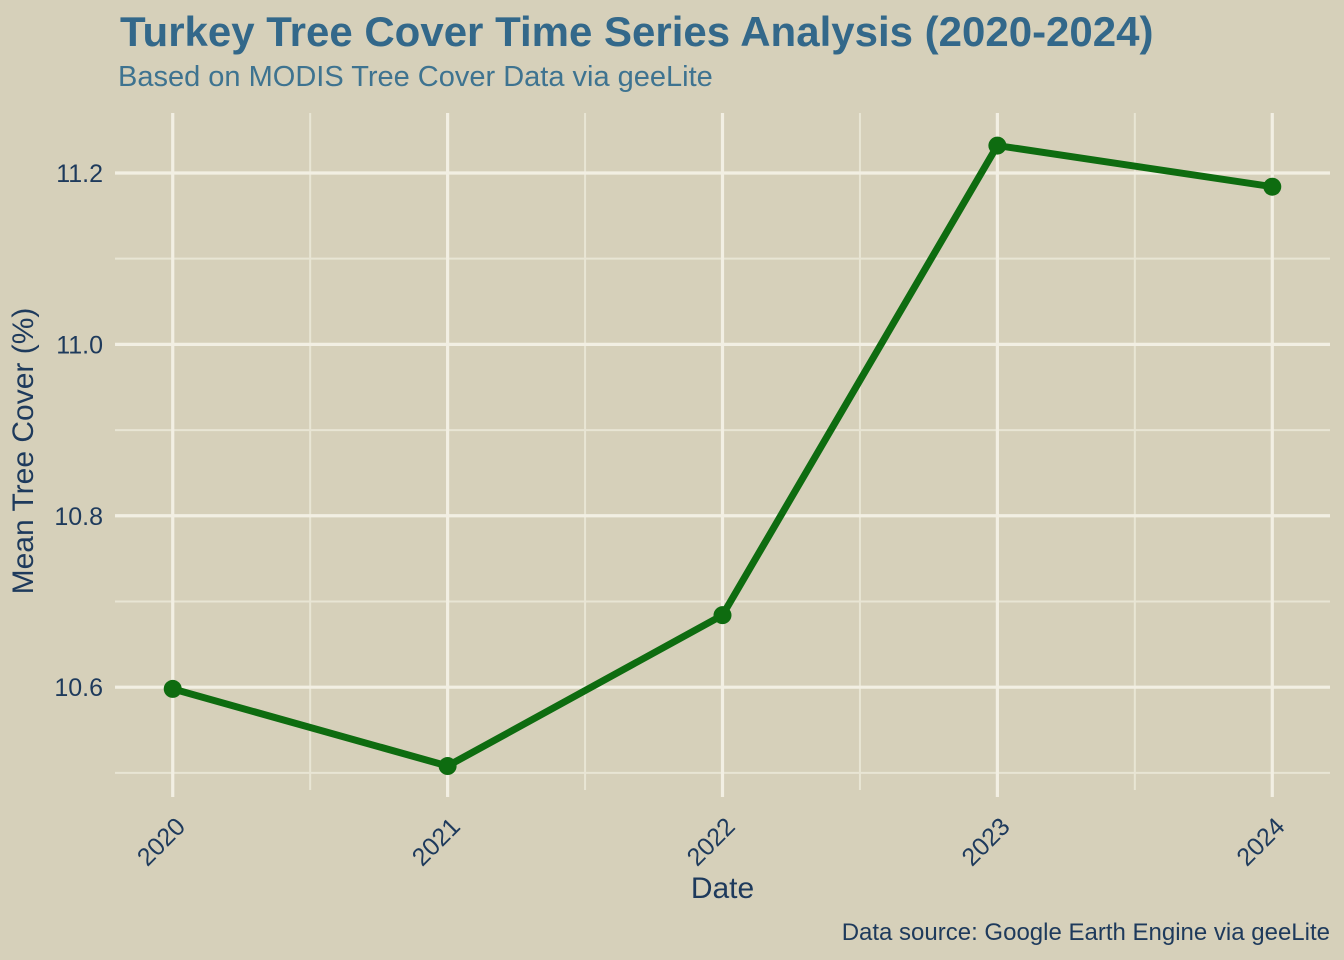 The height and width of the screenshot is (960, 1344). Describe the element at coordinates (23, 451) in the screenshot. I see `y-axis-title: Mean Tree Cover (%)` at that location.